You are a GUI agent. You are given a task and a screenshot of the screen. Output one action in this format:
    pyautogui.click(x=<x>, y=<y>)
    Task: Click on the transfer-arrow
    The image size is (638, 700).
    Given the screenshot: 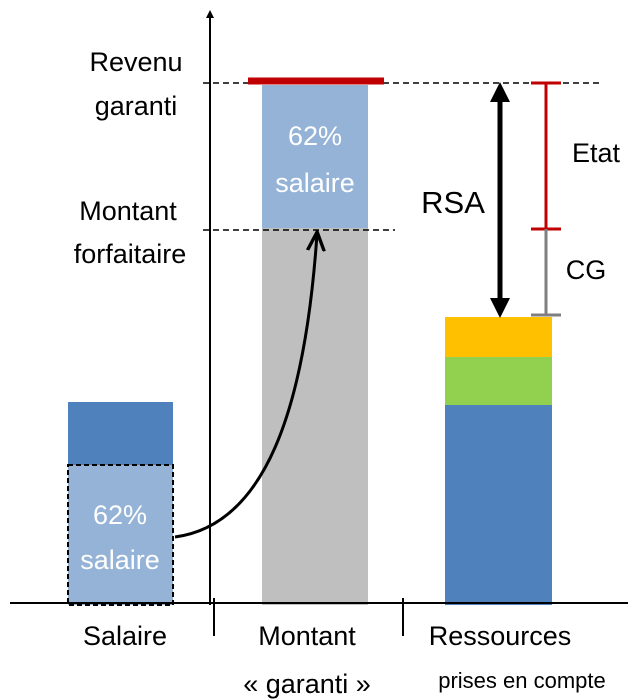 What is the action you would take?
    pyautogui.click(x=245, y=386)
    